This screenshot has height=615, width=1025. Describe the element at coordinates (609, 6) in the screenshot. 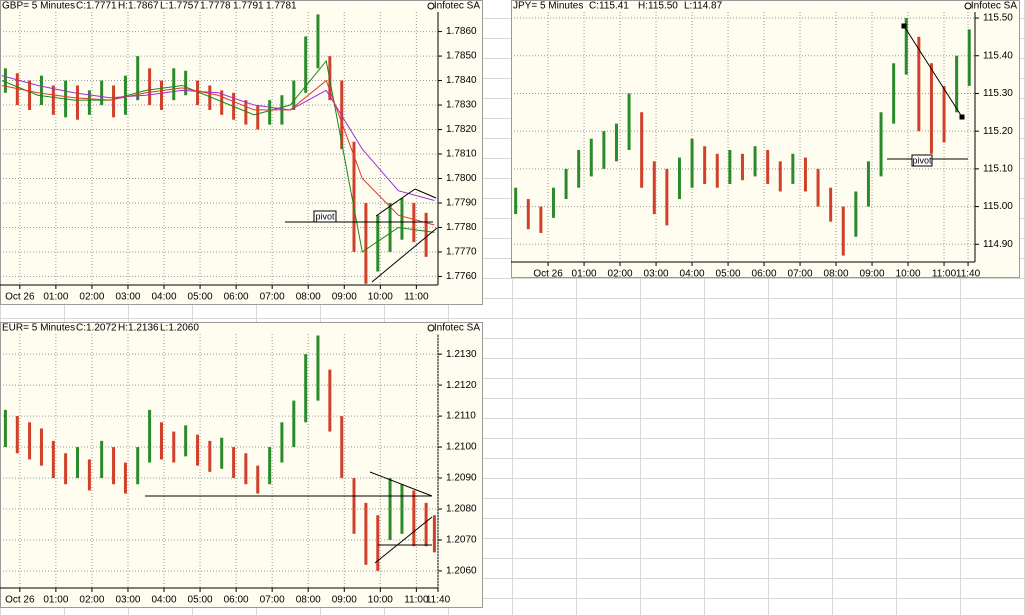

I see `header-close: C:115.41` at that location.